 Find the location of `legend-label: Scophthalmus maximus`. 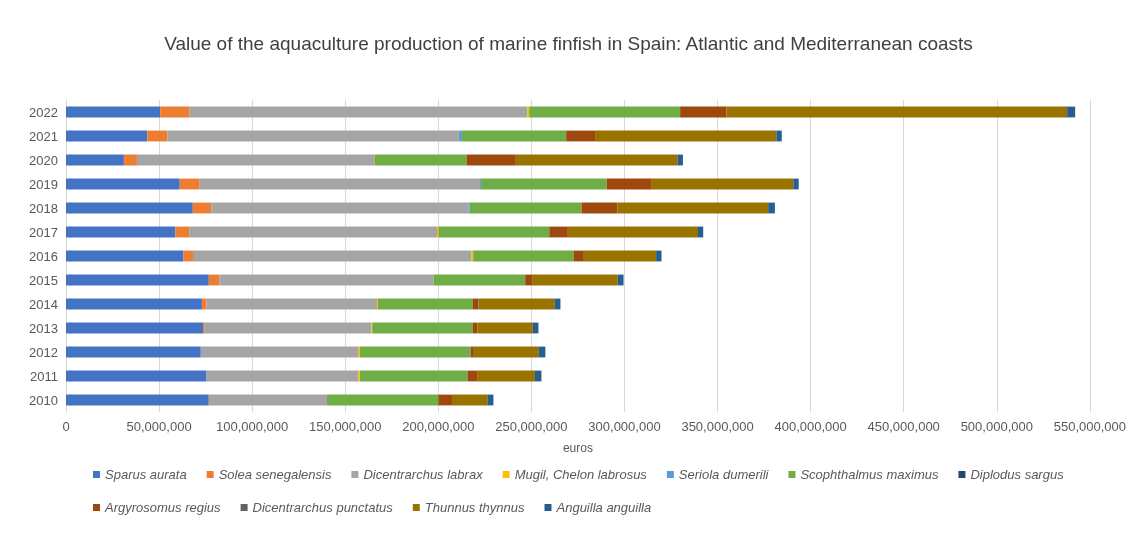

legend-label: Scophthalmus maximus is located at coordinates (869, 474).